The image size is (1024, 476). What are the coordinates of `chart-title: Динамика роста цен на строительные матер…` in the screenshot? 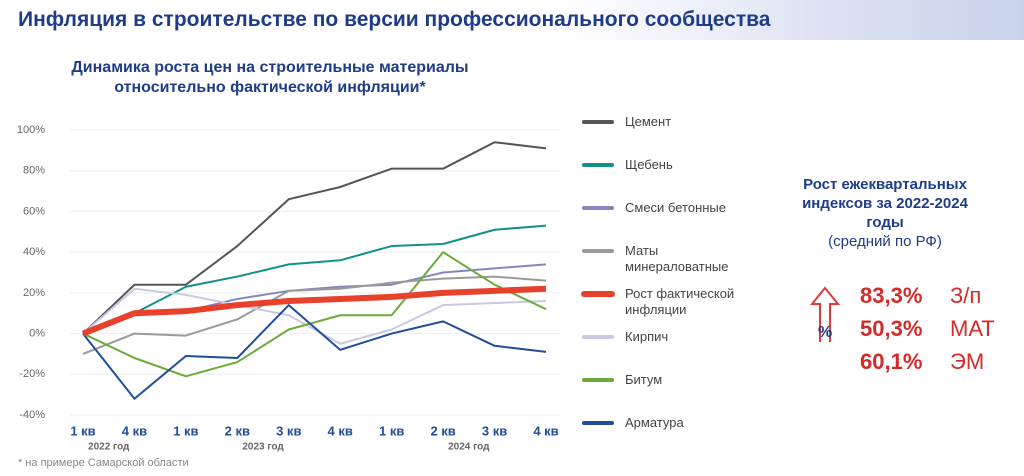 It's located at (270, 77).